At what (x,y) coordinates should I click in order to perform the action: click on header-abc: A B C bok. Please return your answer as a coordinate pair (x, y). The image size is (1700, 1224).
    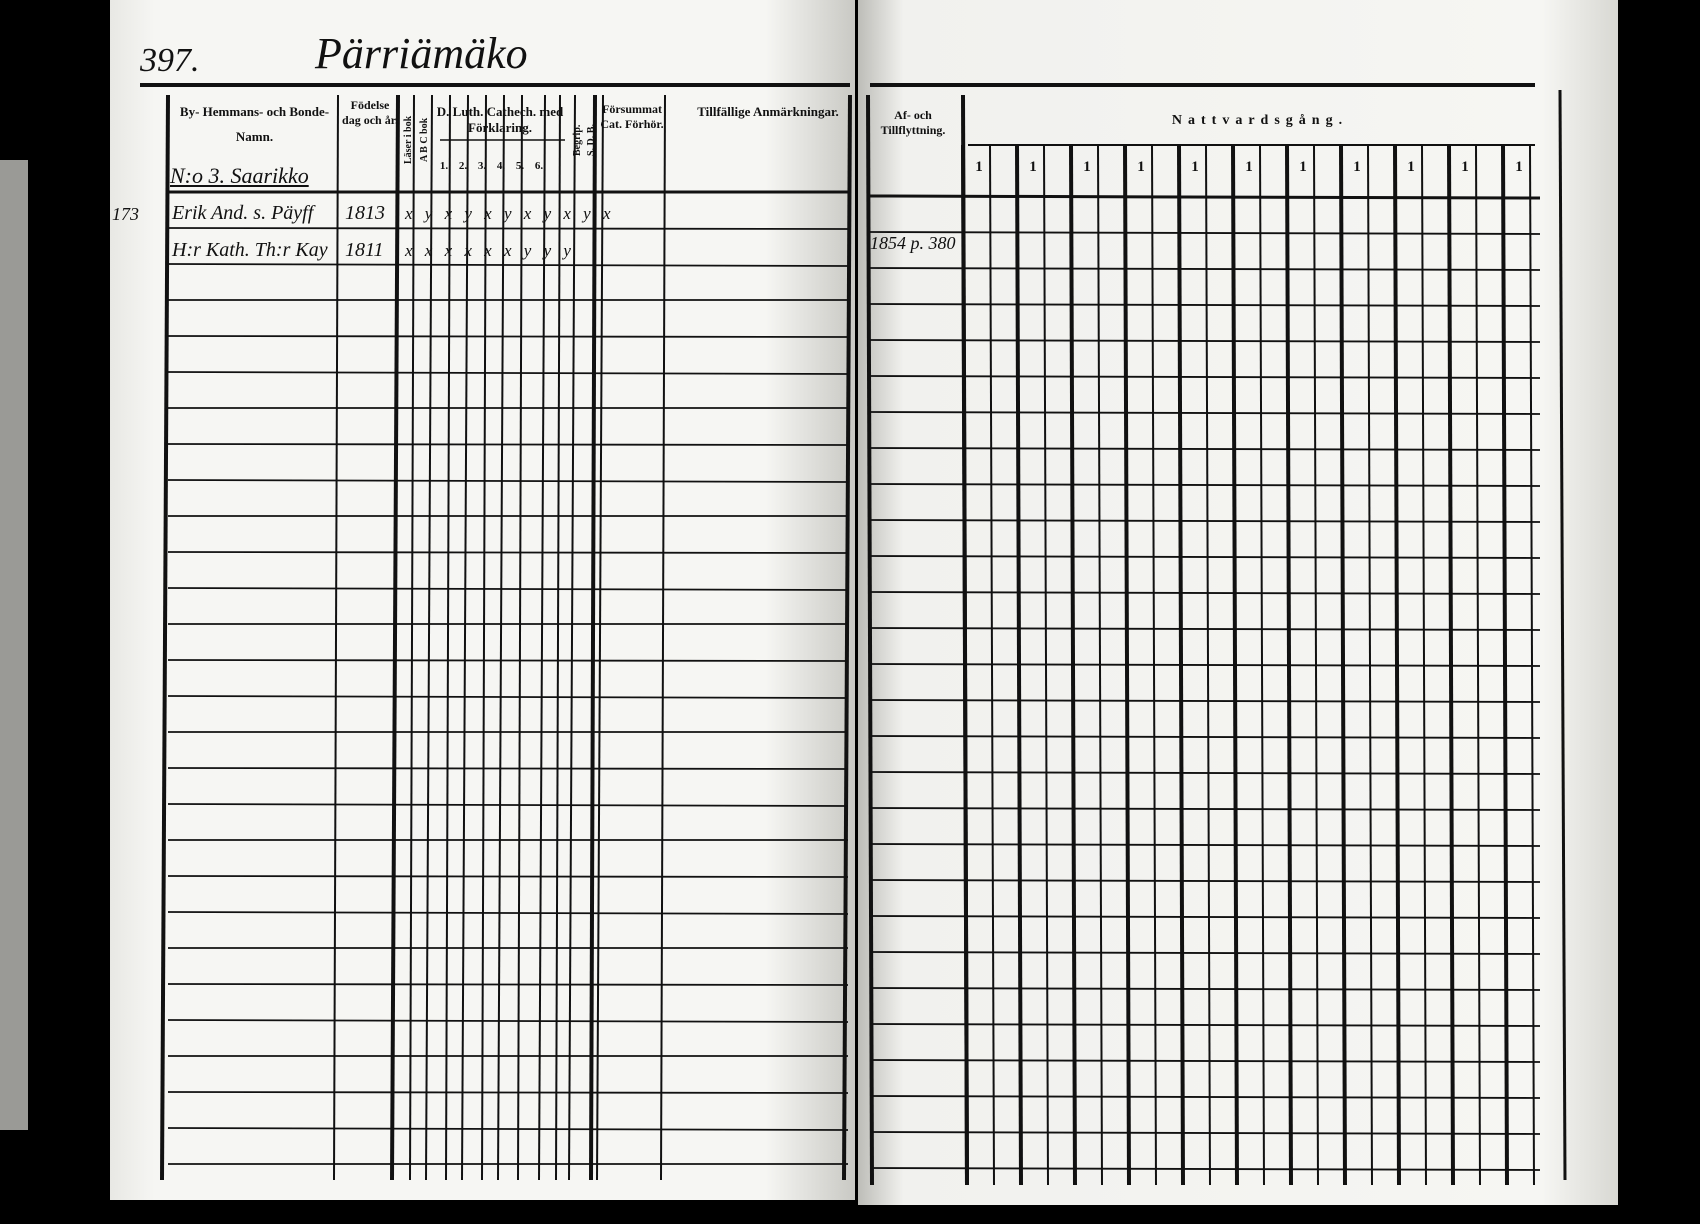
    Looking at the image, I should click on (424, 140).